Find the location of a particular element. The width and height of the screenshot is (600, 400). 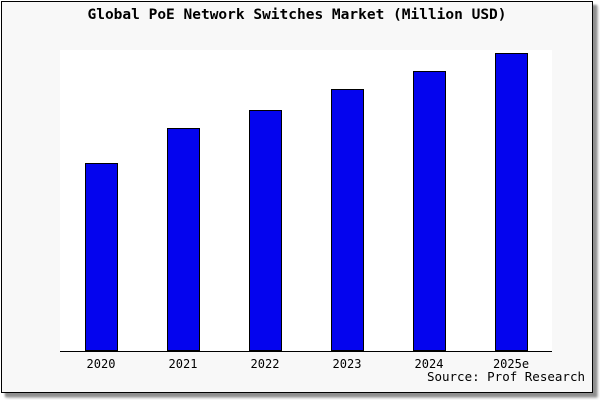

bar-2021 is located at coordinates (183, 239).